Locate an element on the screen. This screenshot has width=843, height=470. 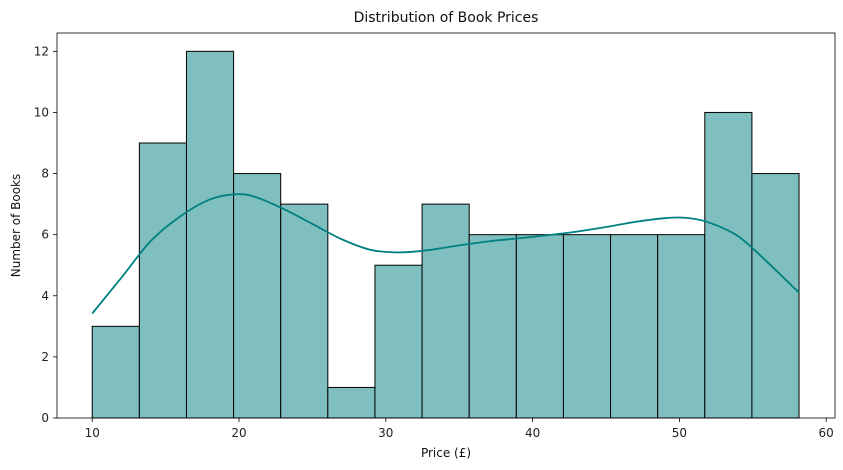
chart-title: Distribution of Book Prices is located at coordinates (446, 18).